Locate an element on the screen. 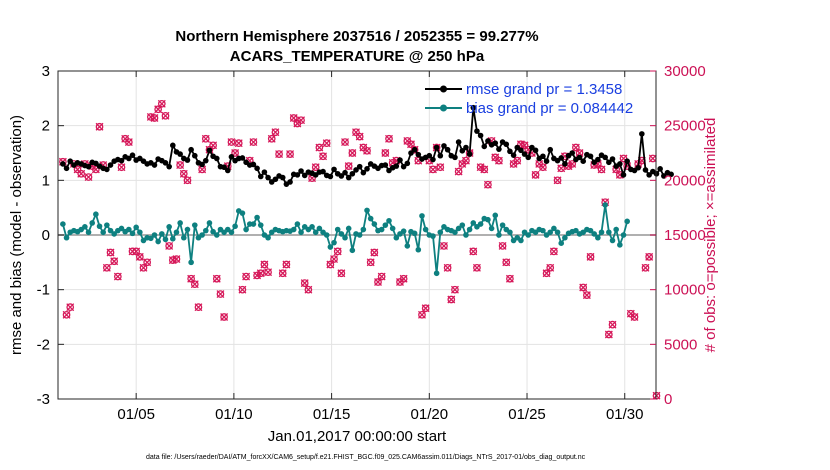 The width and height of the screenshot is (830, 470). x-tick-label: 01/20 is located at coordinates (430, 414).